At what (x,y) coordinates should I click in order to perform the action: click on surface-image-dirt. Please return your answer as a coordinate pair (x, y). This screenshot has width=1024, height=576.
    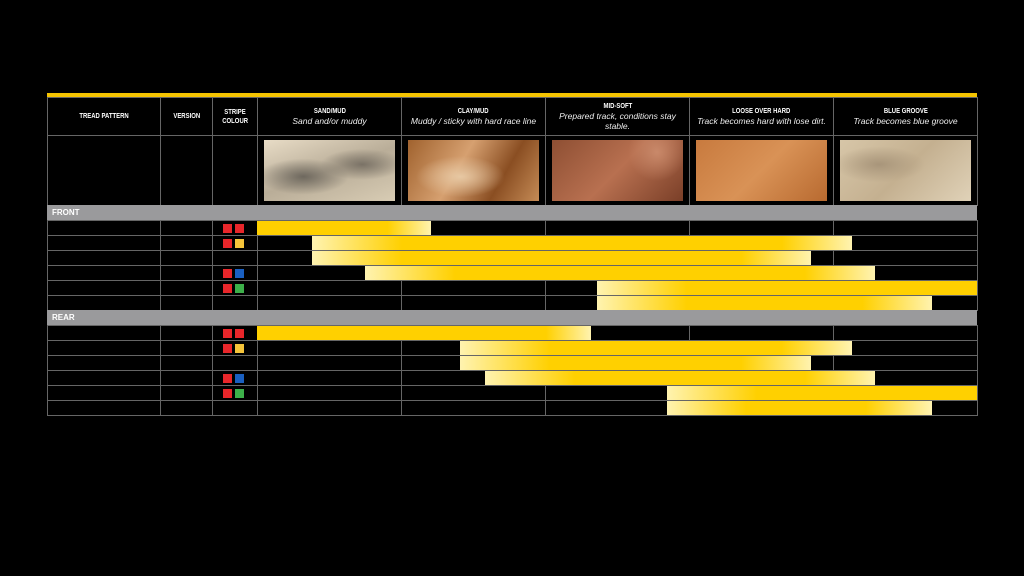
    Looking at the image, I should click on (761, 170).